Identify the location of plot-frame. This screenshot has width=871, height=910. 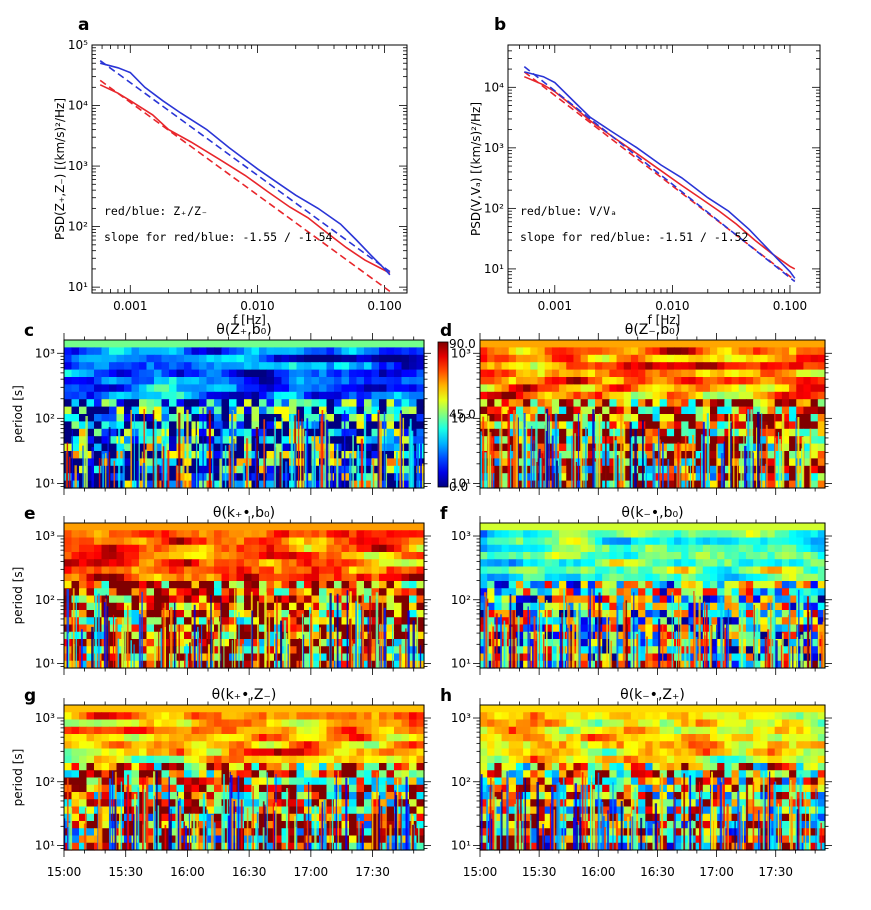
(664, 169).